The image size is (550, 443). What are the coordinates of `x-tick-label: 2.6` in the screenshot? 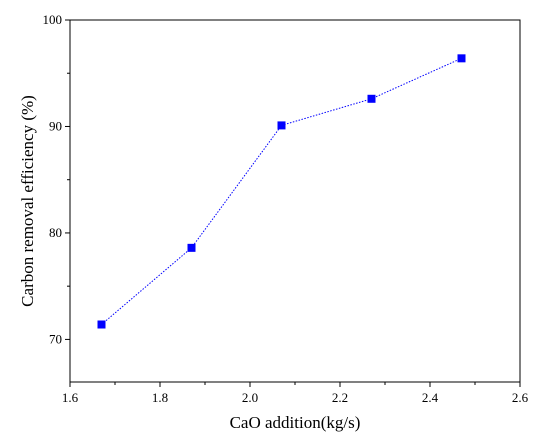 It's located at (520, 397).